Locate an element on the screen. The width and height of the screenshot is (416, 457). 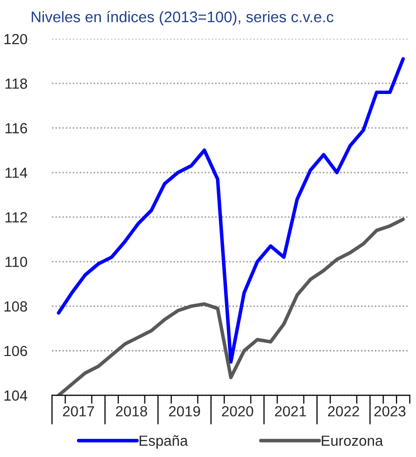
y-tick-label: 104 is located at coordinates (16, 395).